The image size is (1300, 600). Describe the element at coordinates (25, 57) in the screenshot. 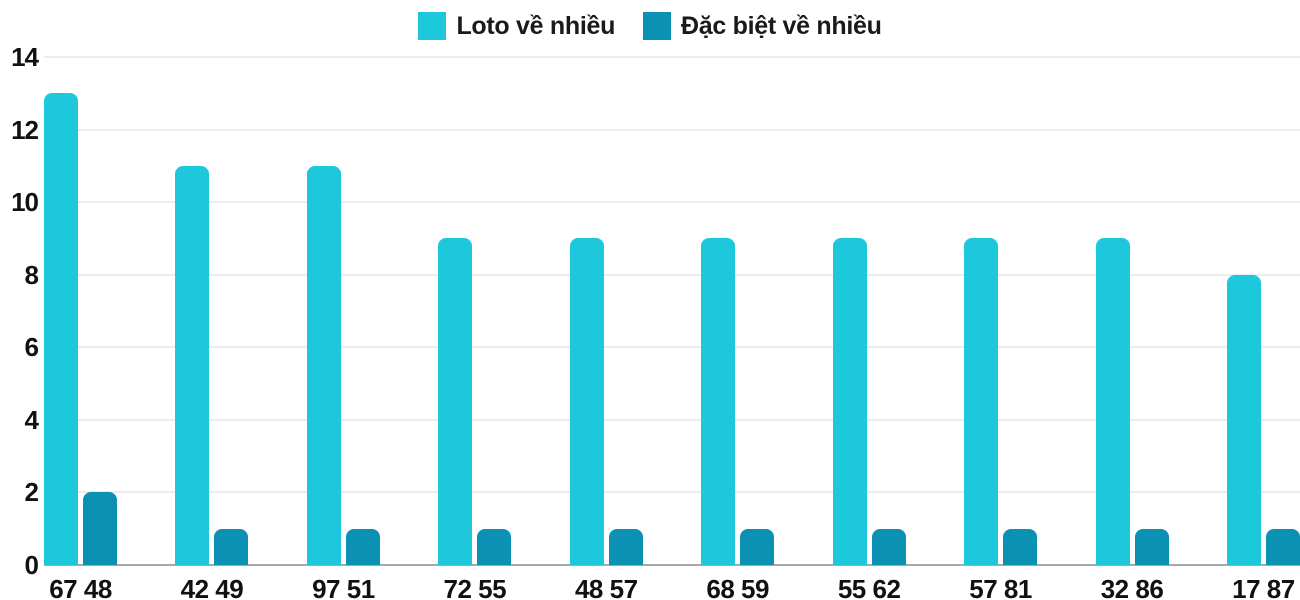

I see `y-tick-label: 14` at that location.